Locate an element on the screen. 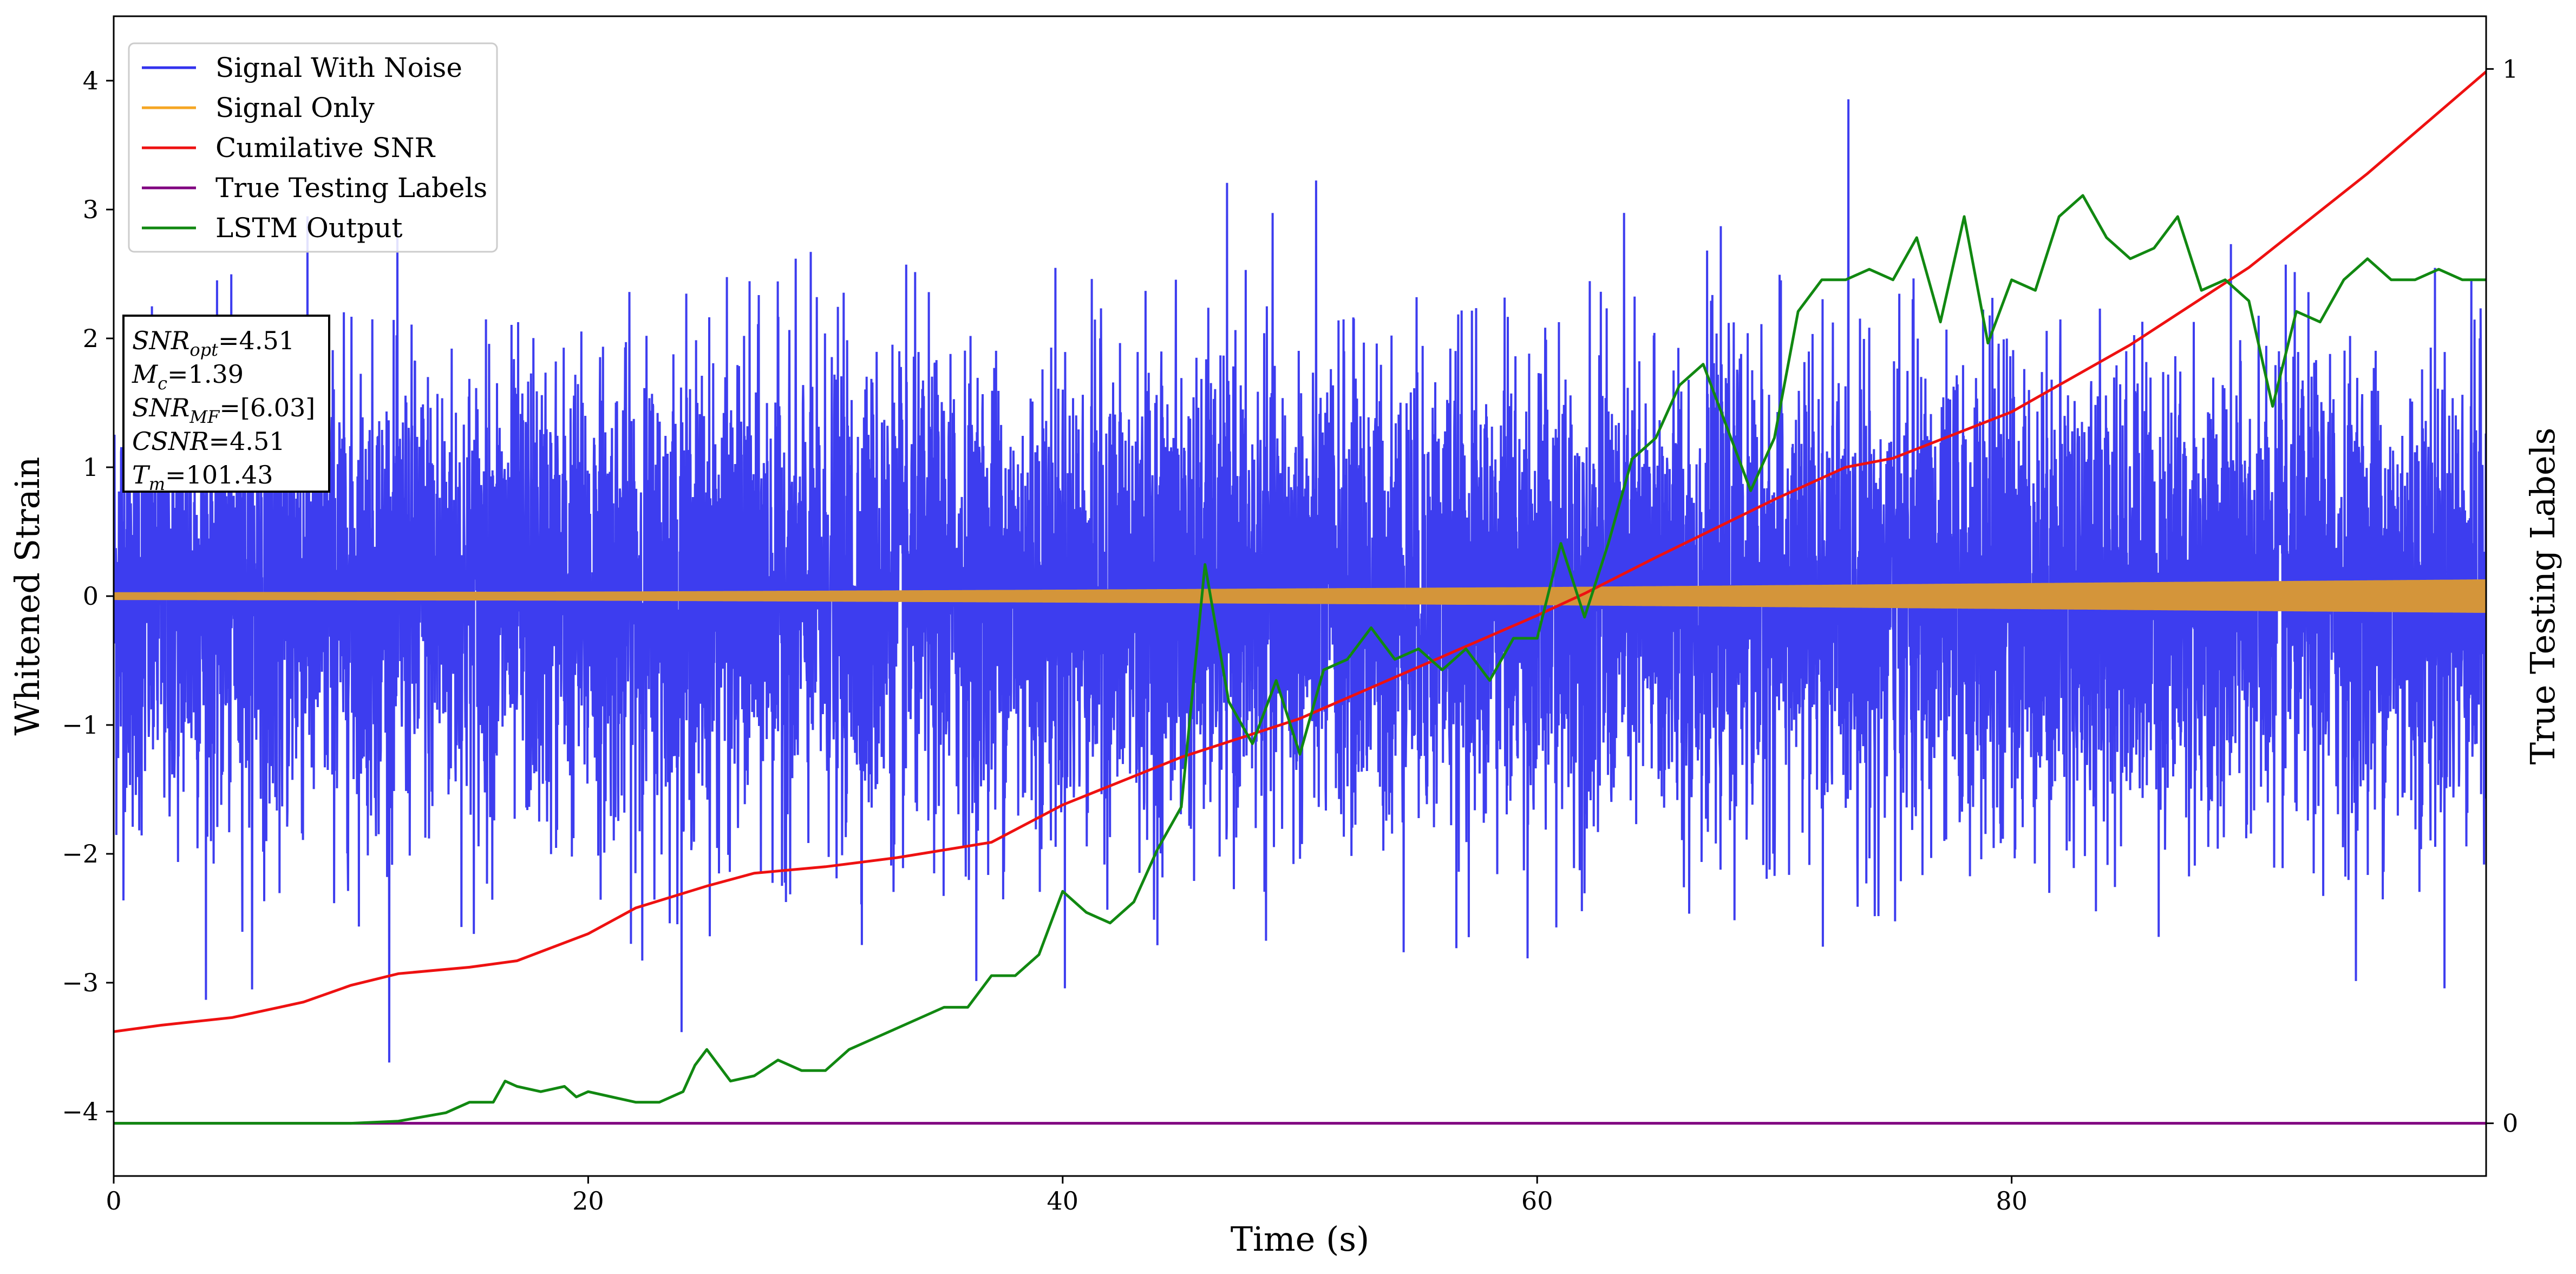 This screenshot has width=2576, height=1274. y2-axis-label: True Testing Labels is located at coordinates (2542, 596).